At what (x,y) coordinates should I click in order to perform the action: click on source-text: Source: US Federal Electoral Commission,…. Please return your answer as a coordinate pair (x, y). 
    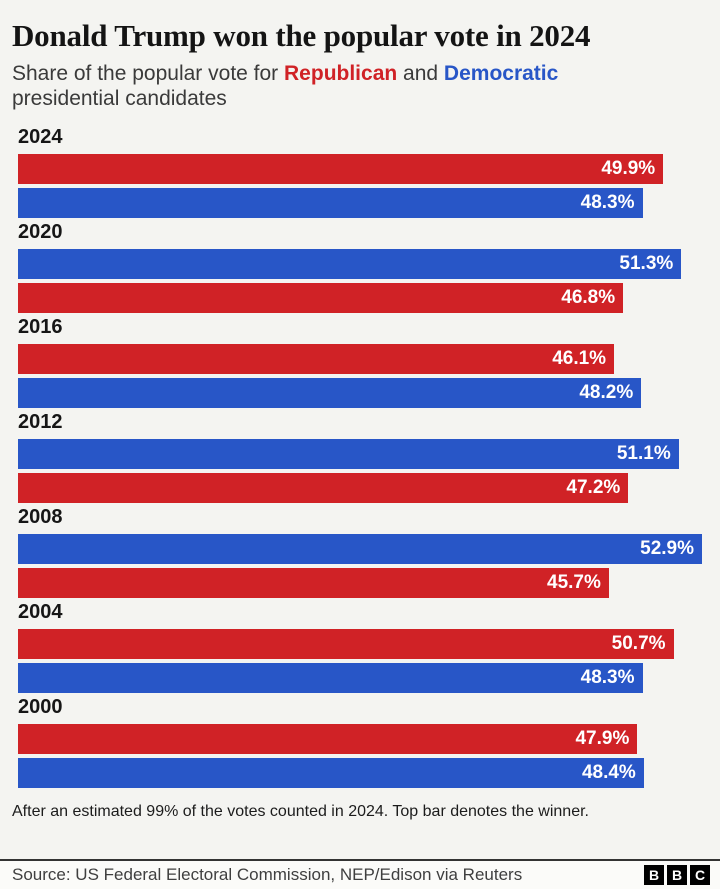
    Looking at the image, I should click on (267, 874).